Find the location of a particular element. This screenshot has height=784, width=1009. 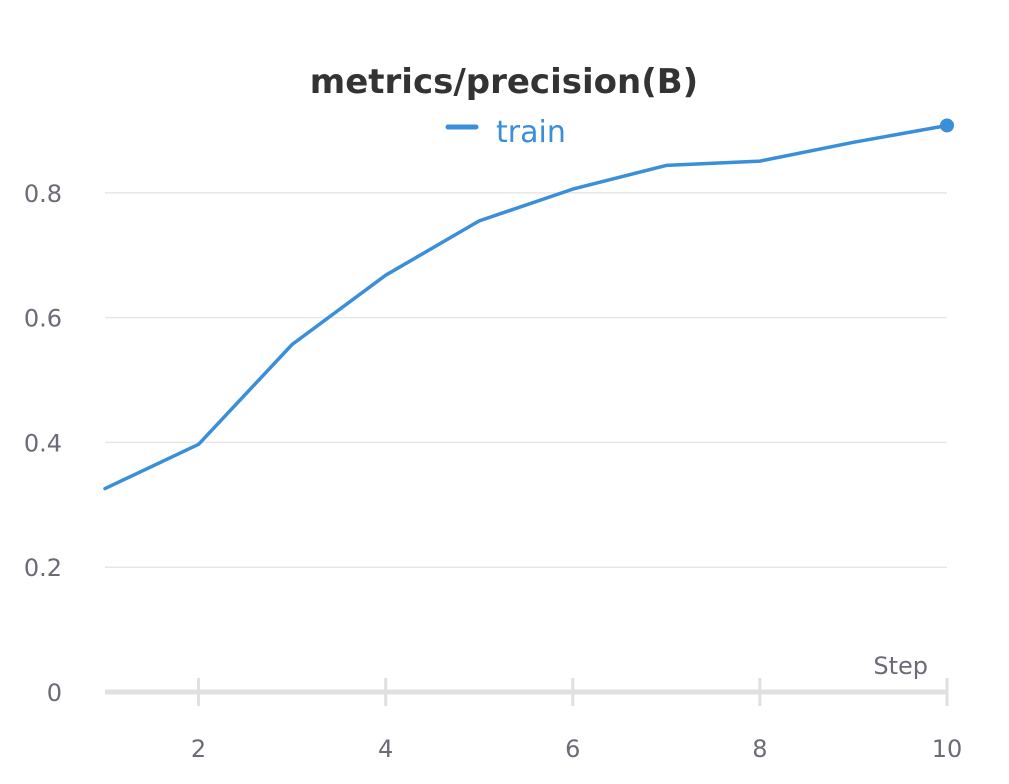

chart-title: metrics/precision(B) is located at coordinates (504, 82).